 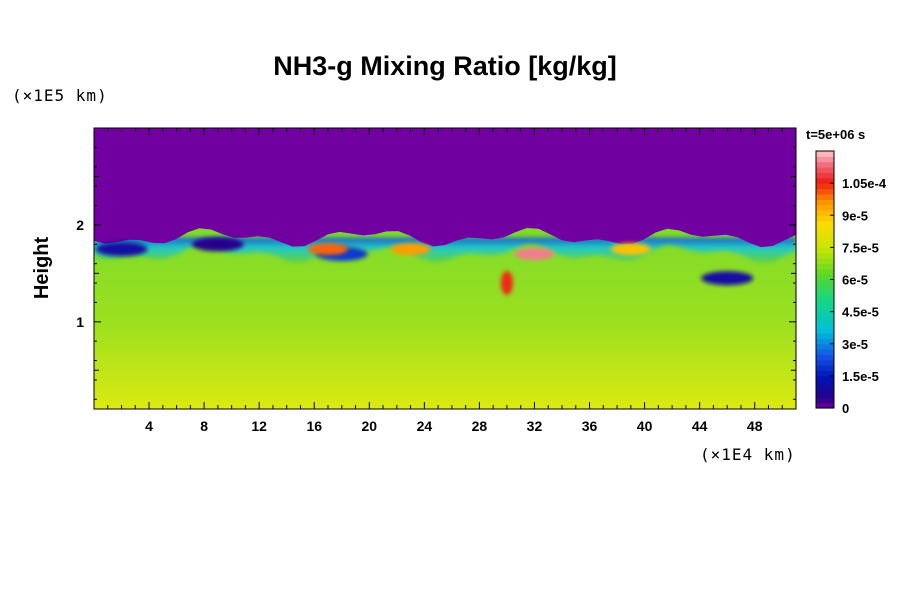 I want to click on x-tick-label: 20, so click(x=370, y=426).